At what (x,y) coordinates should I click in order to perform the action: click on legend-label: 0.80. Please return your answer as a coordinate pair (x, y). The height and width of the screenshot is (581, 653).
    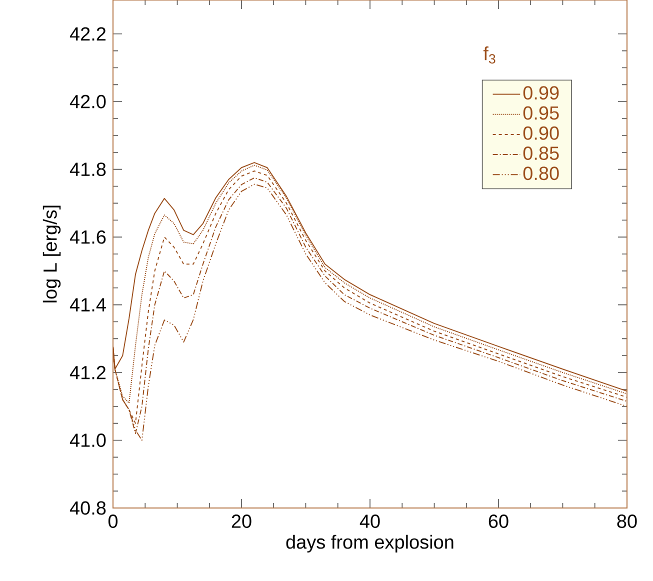
    Looking at the image, I should click on (541, 173).